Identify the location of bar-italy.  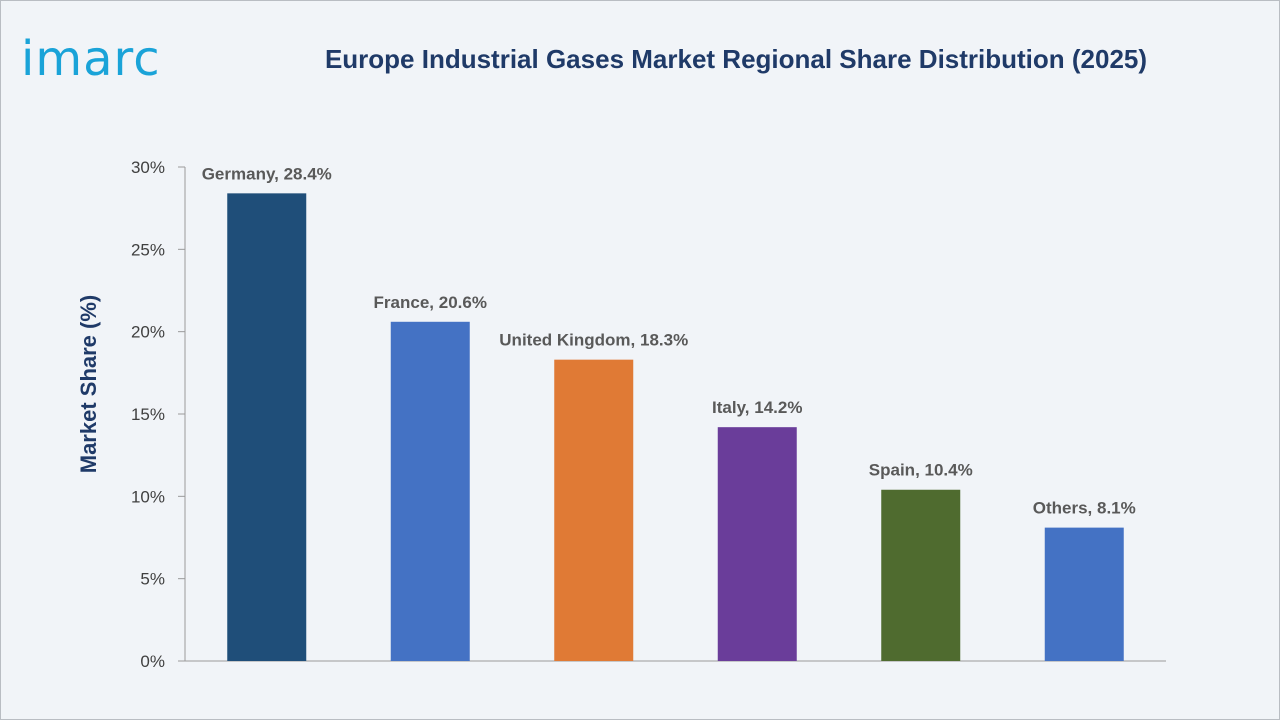
(757, 544).